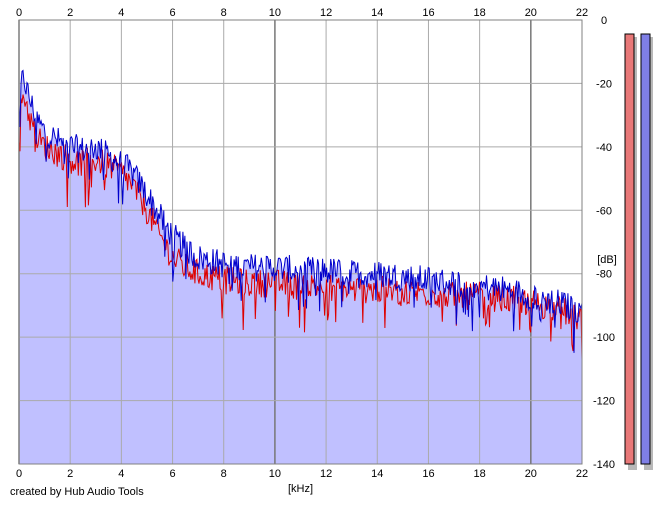 The width and height of the screenshot is (664, 505). Describe the element at coordinates (604, 465) in the screenshot. I see `y-tick-label: -140` at that location.